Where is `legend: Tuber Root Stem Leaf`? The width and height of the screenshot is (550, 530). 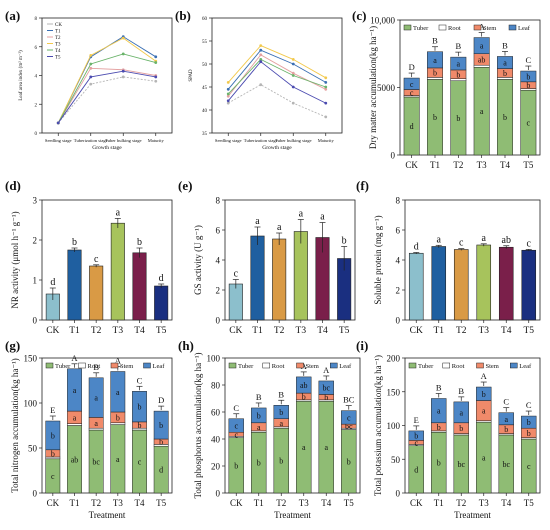 legend: Tuber Root Stem Leaf is located at coordinates (290, 366).